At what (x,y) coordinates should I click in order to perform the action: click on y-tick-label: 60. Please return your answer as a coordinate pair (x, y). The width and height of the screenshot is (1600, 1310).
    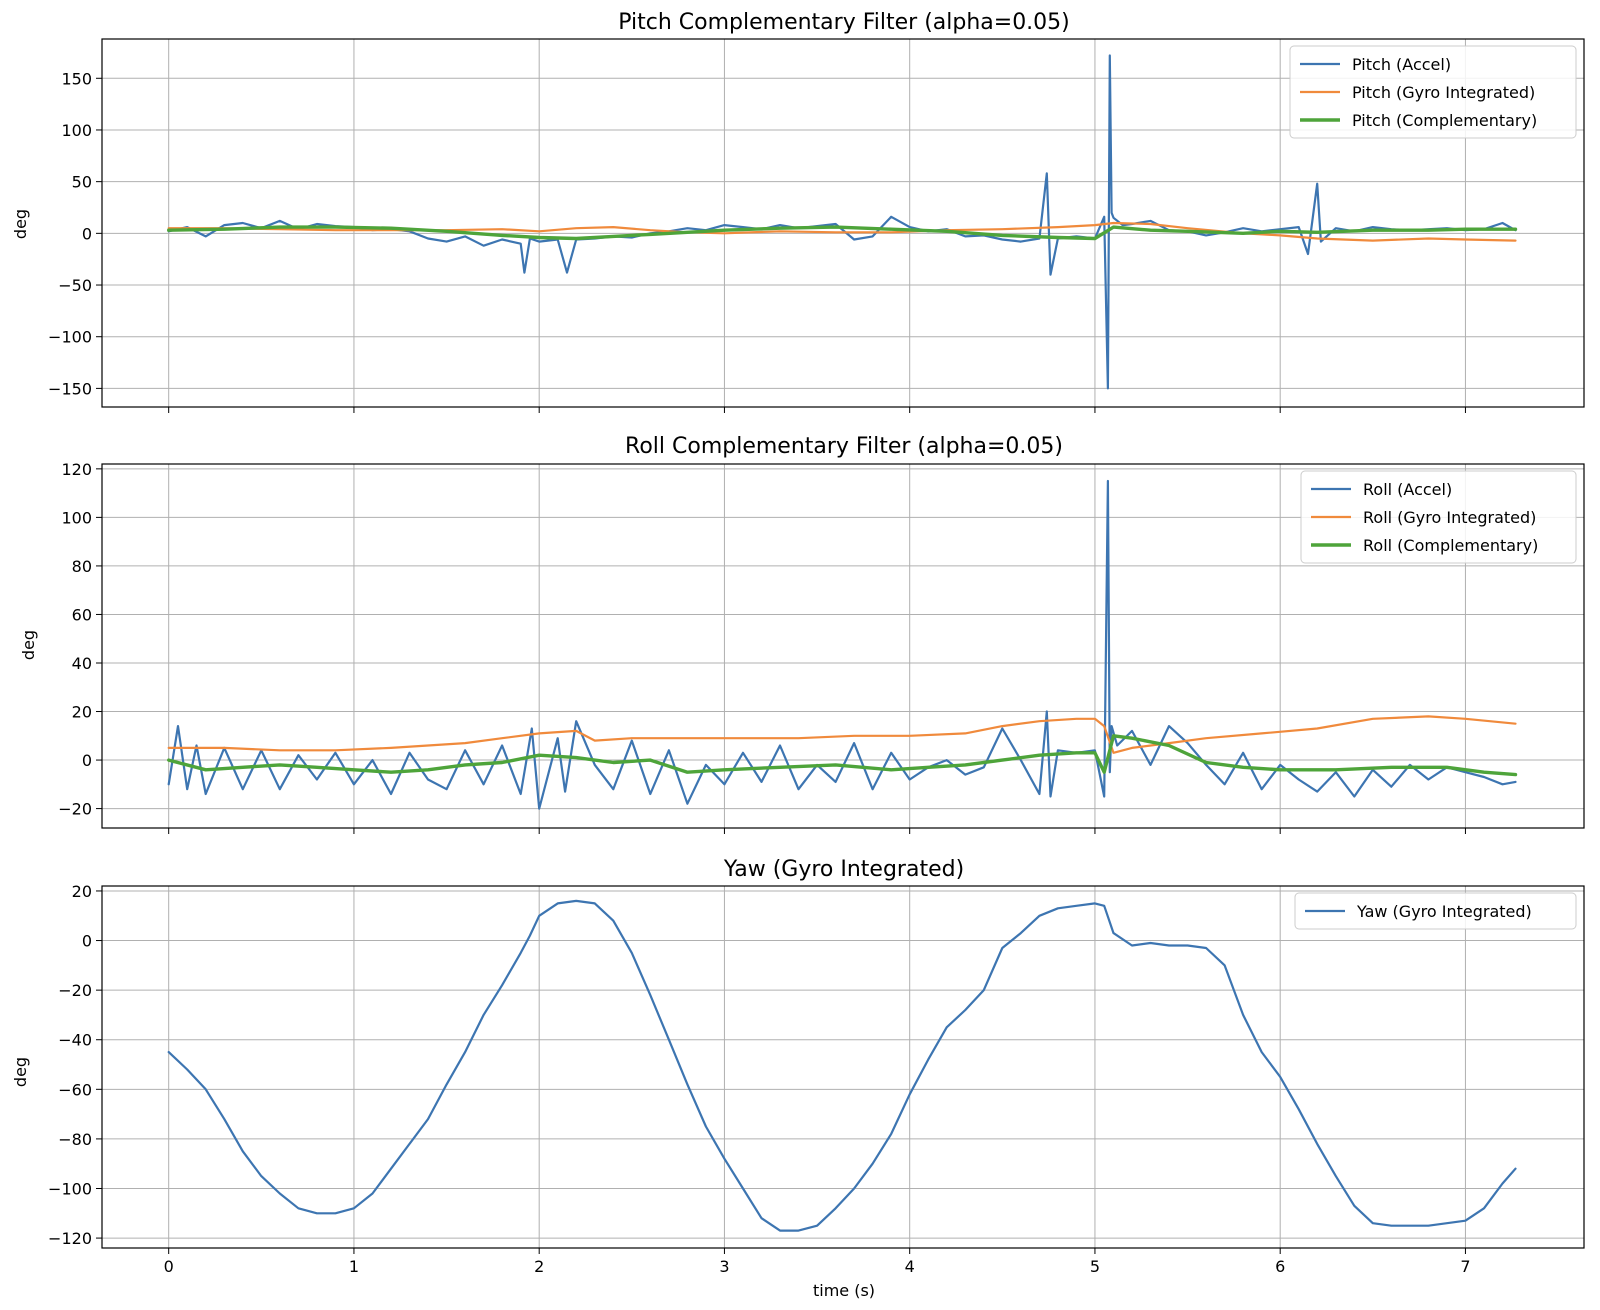
    Looking at the image, I should click on (82, 614).